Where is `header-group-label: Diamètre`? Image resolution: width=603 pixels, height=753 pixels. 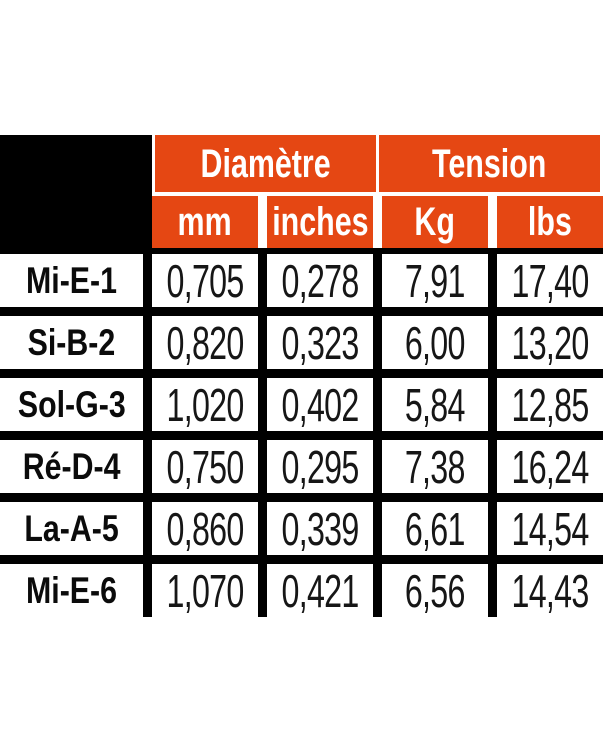
header-group-label: Diamètre is located at coordinates (265, 163).